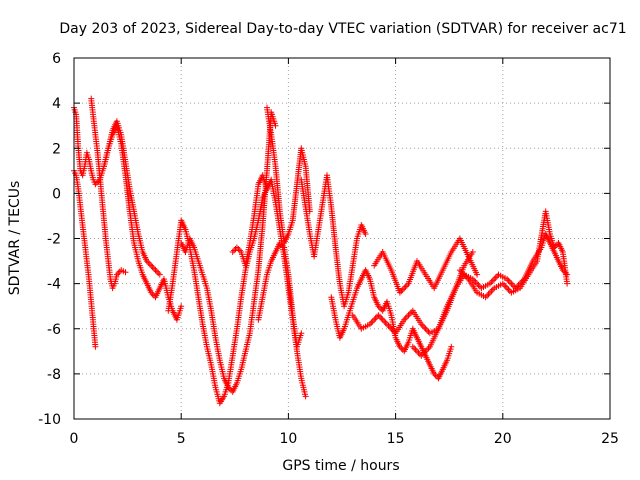  Describe the element at coordinates (340, 466) in the screenshot. I see `x-axis-label: GPS time / hours` at that location.